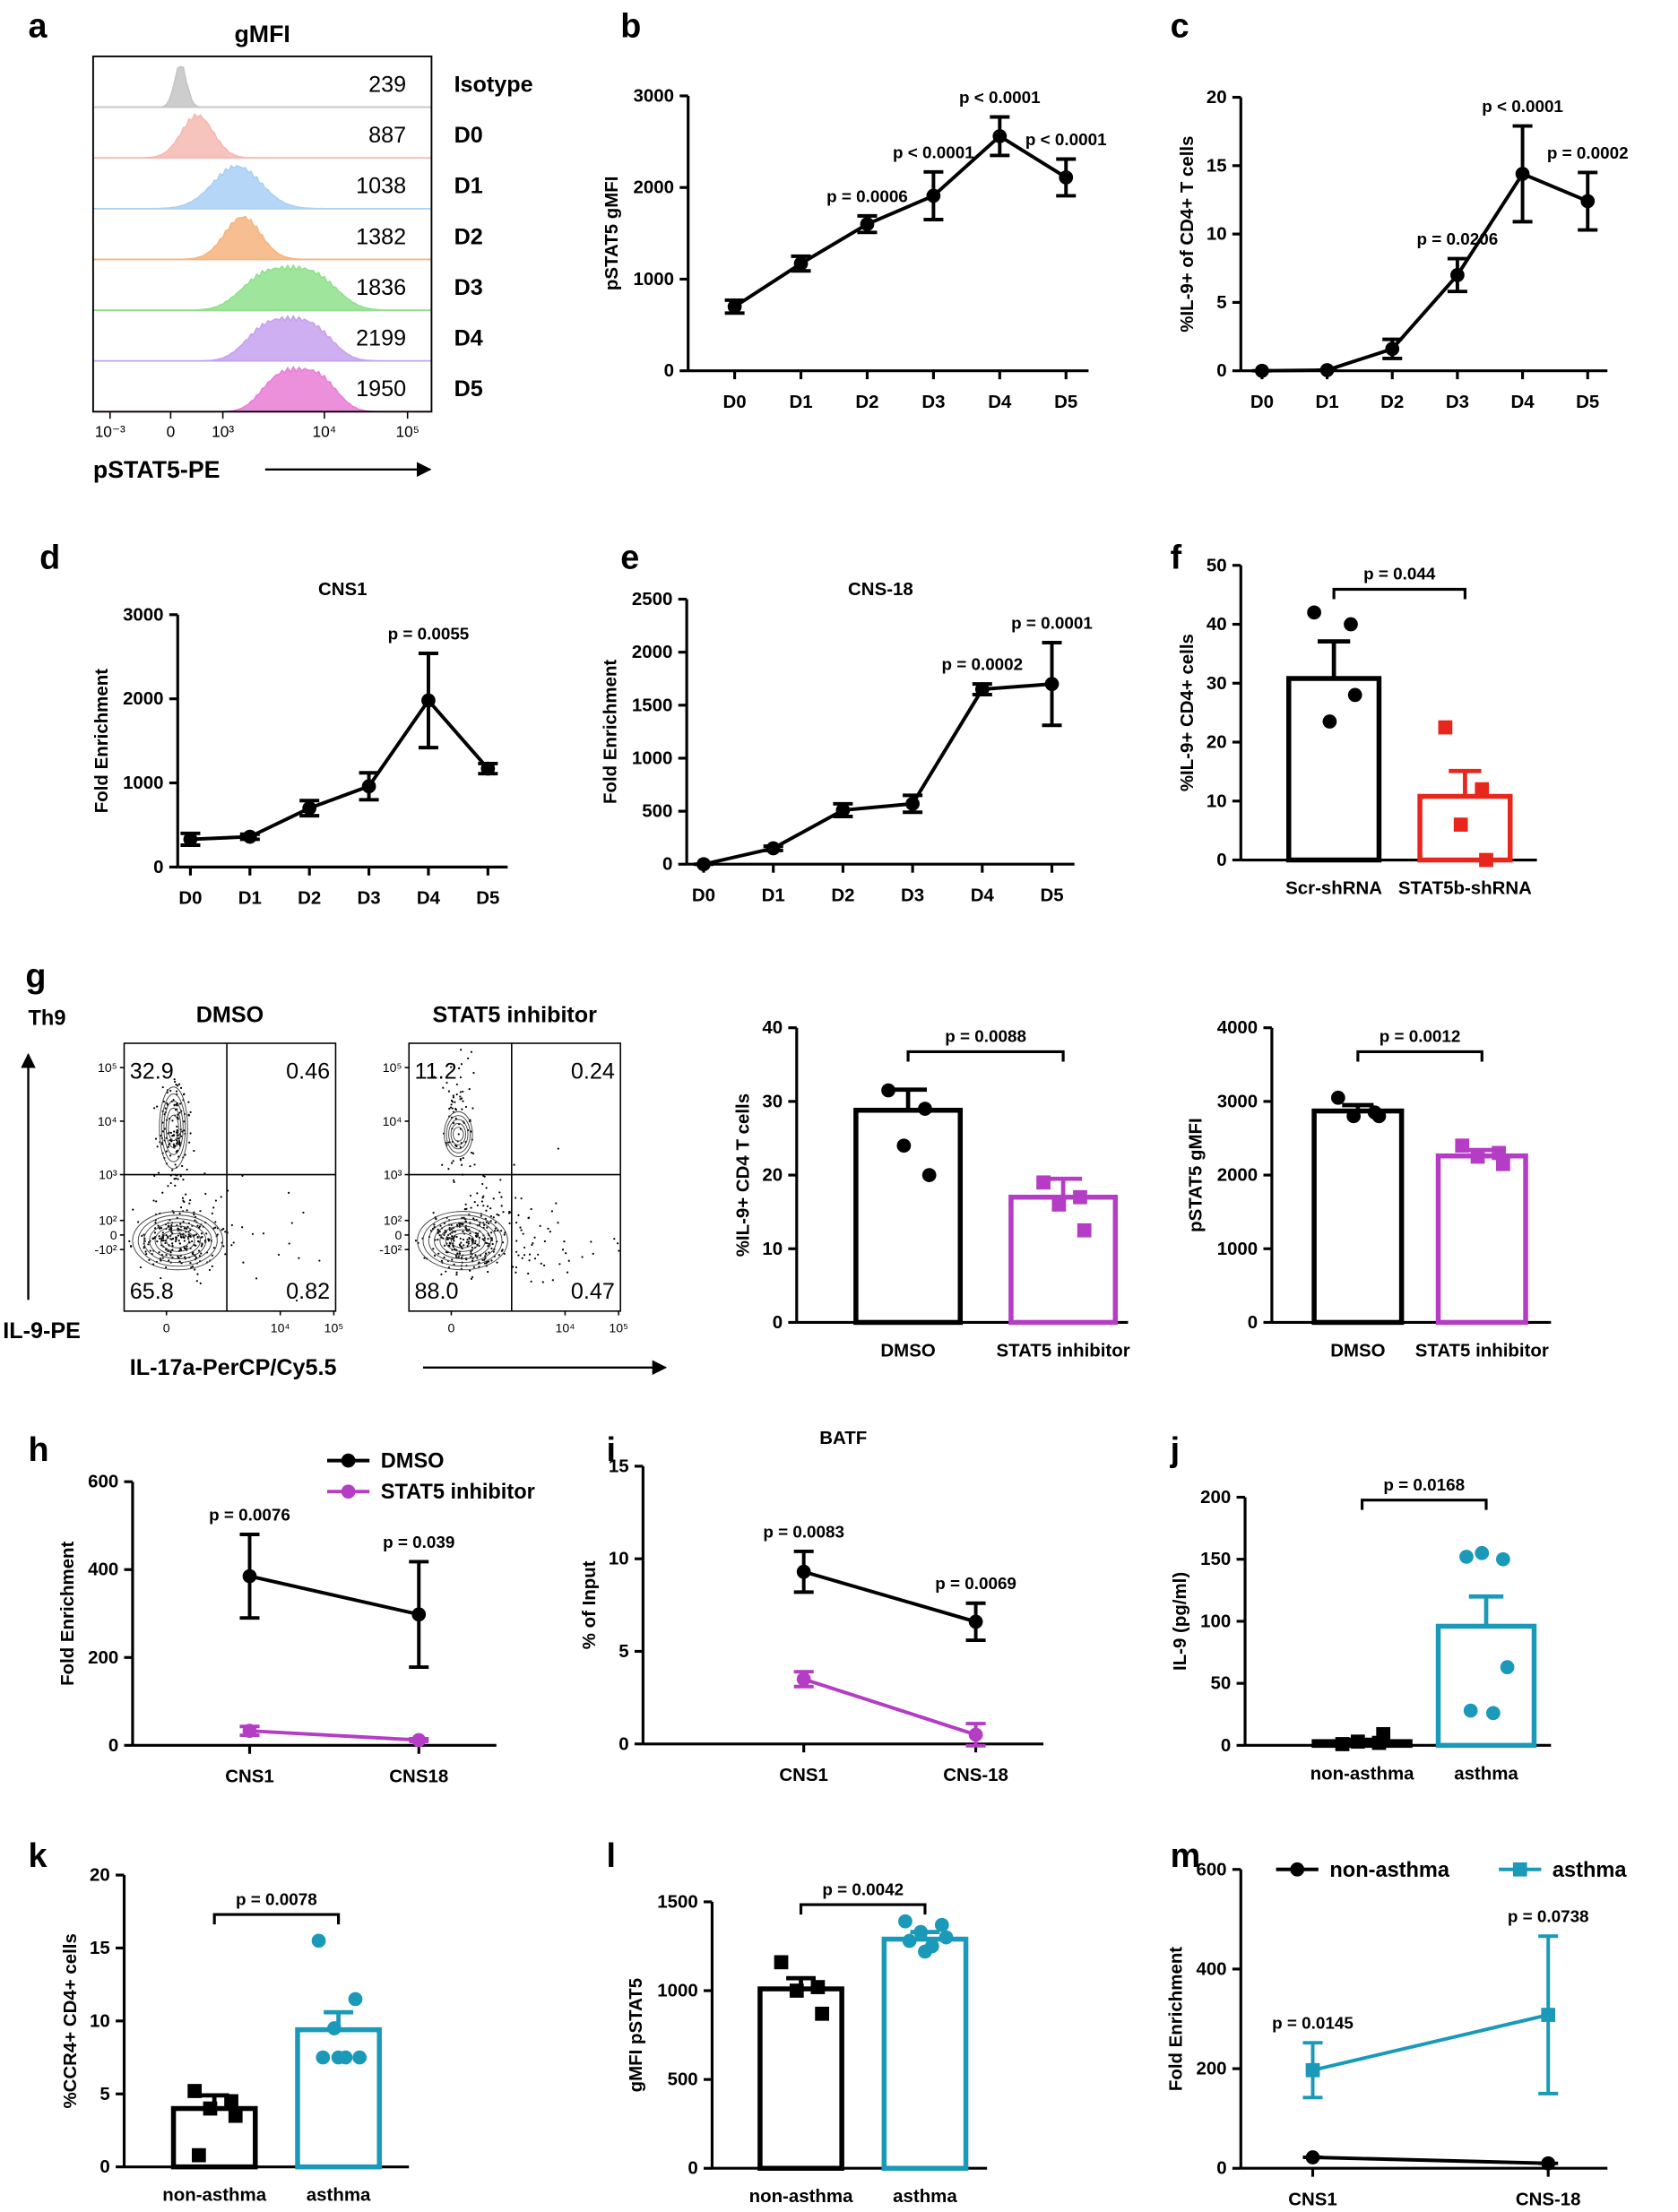 This screenshot has width=1678, height=2212. I want to click on significance-bracket, so click(1424, 1504).